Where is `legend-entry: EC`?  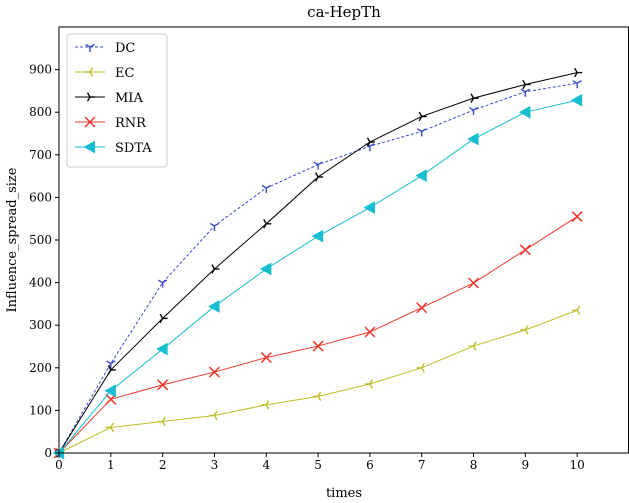
legend-entry: EC is located at coordinates (104, 73).